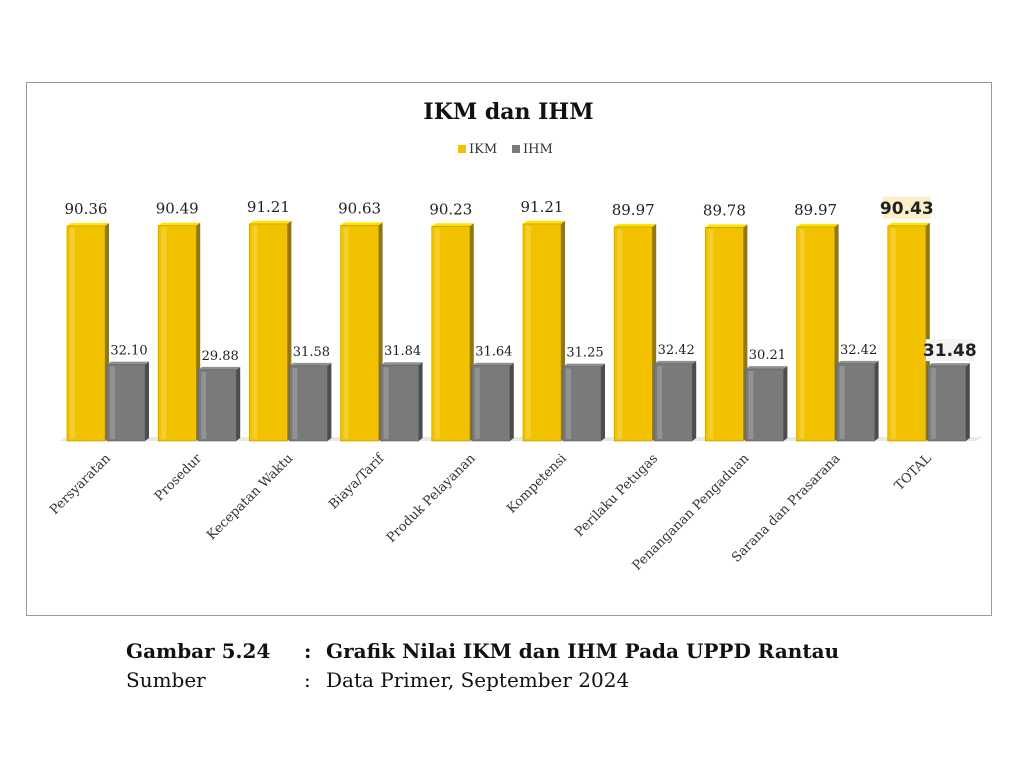 This screenshot has width=1024, height=768. What do you see at coordinates (166, 679) in the screenshot?
I see `caption-source-key: Sumber` at bounding box center [166, 679].